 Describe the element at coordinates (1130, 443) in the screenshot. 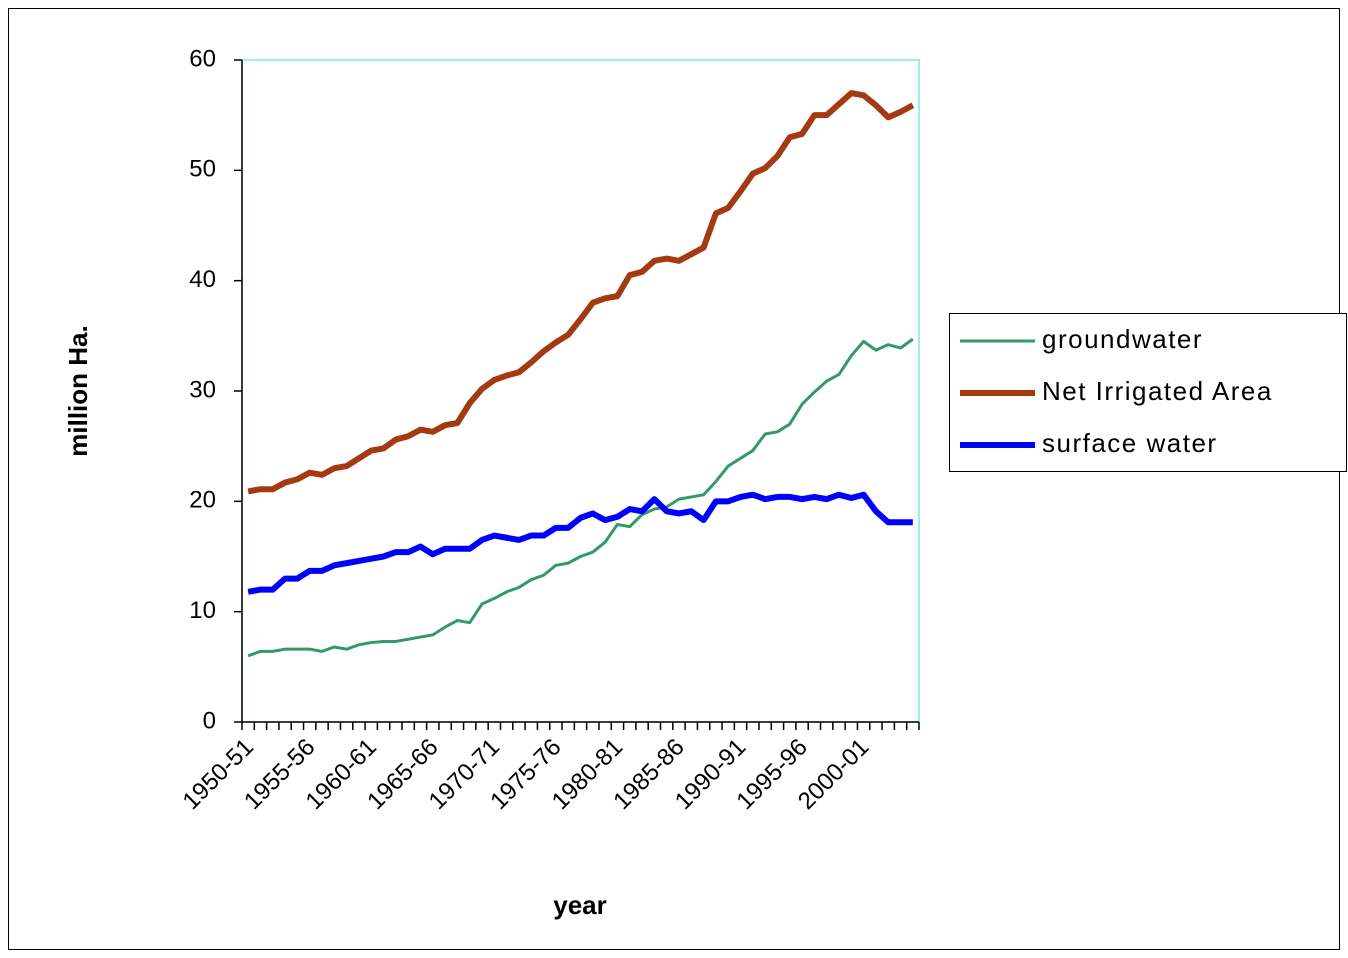

I see `legend-label: surface water` at that location.